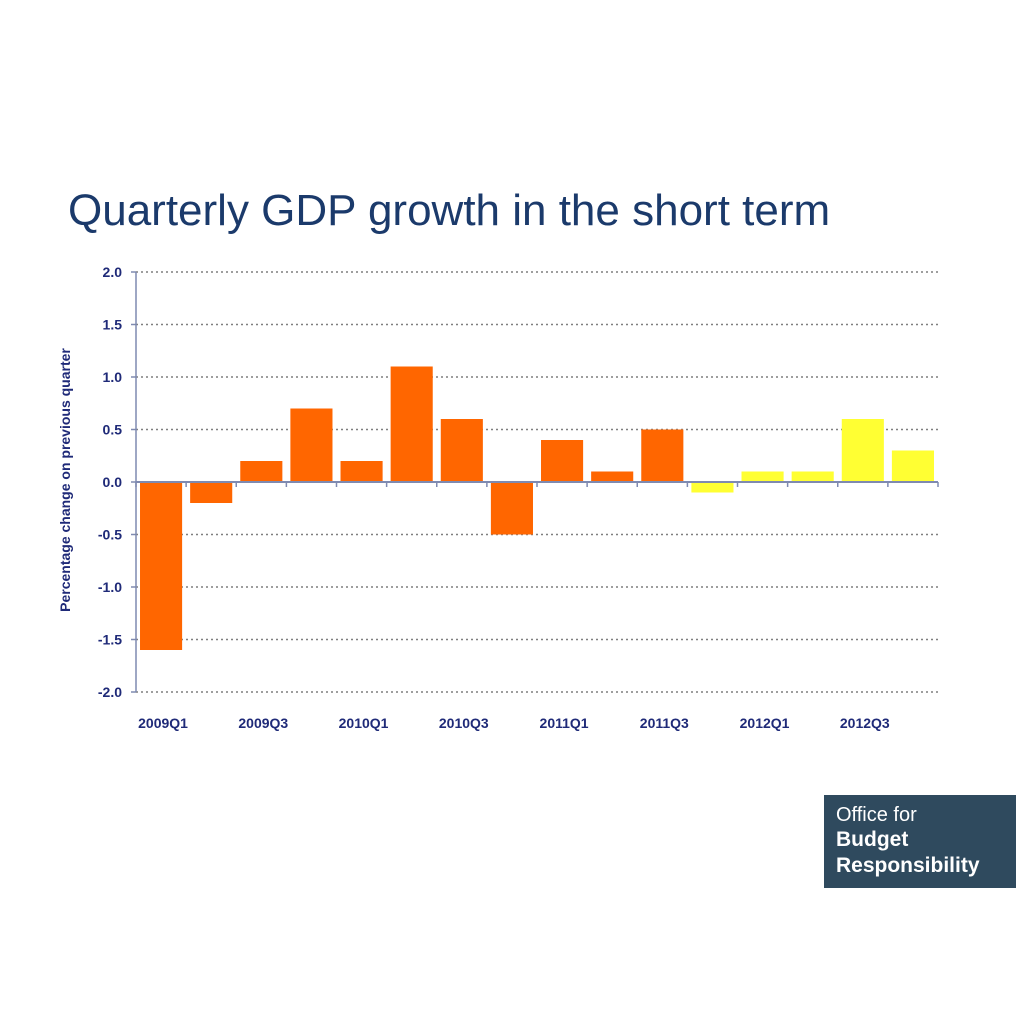 The width and height of the screenshot is (1024, 1024). What do you see at coordinates (662, 455) in the screenshot?
I see `bar-2011q3` at bounding box center [662, 455].